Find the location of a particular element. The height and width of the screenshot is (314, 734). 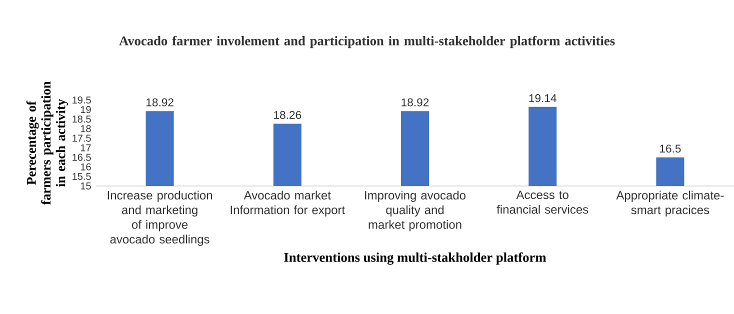

y-tick-label: 16.5 is located at coordinates (81, 157).